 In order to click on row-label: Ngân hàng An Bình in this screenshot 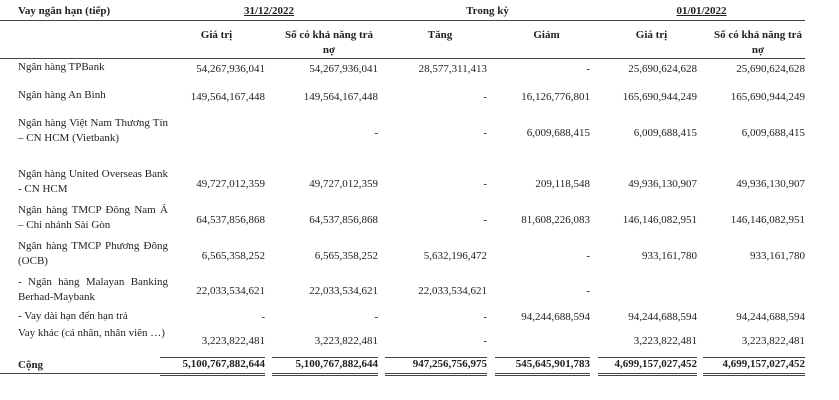, I will do `click(62, 95)`.